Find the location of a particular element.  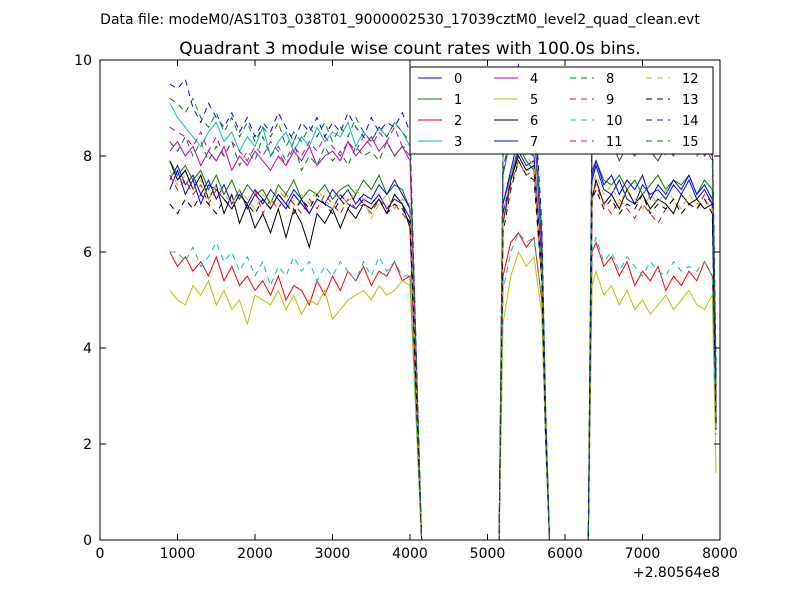

x-offset-label: +2.80564e8 is located at coordinates (676, 573).